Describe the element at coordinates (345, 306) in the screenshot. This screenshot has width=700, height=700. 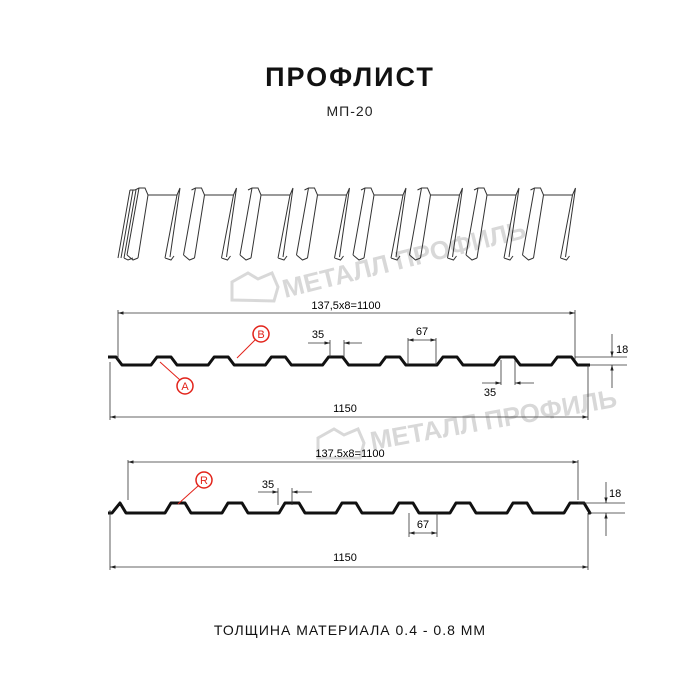
I see `dim-pitch: 137,5x8=1100` at that location.